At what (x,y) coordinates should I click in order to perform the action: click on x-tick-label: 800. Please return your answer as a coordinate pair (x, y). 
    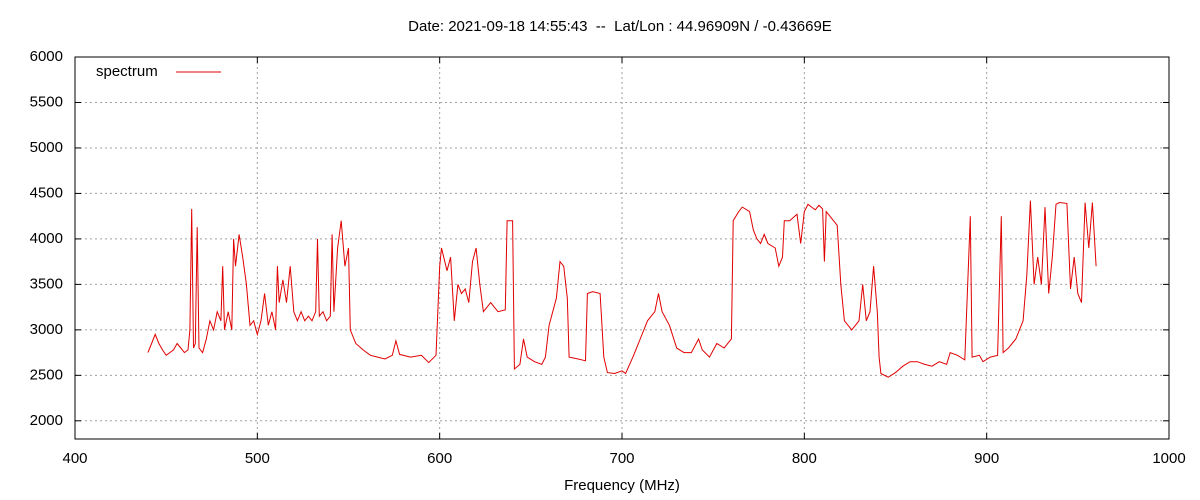
    Looking at the image, I should click on (804, 458).